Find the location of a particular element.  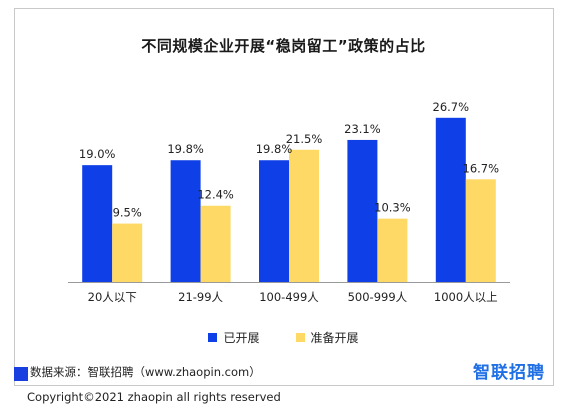

legend-swatch-series1 is located at coordinates (300, 337).